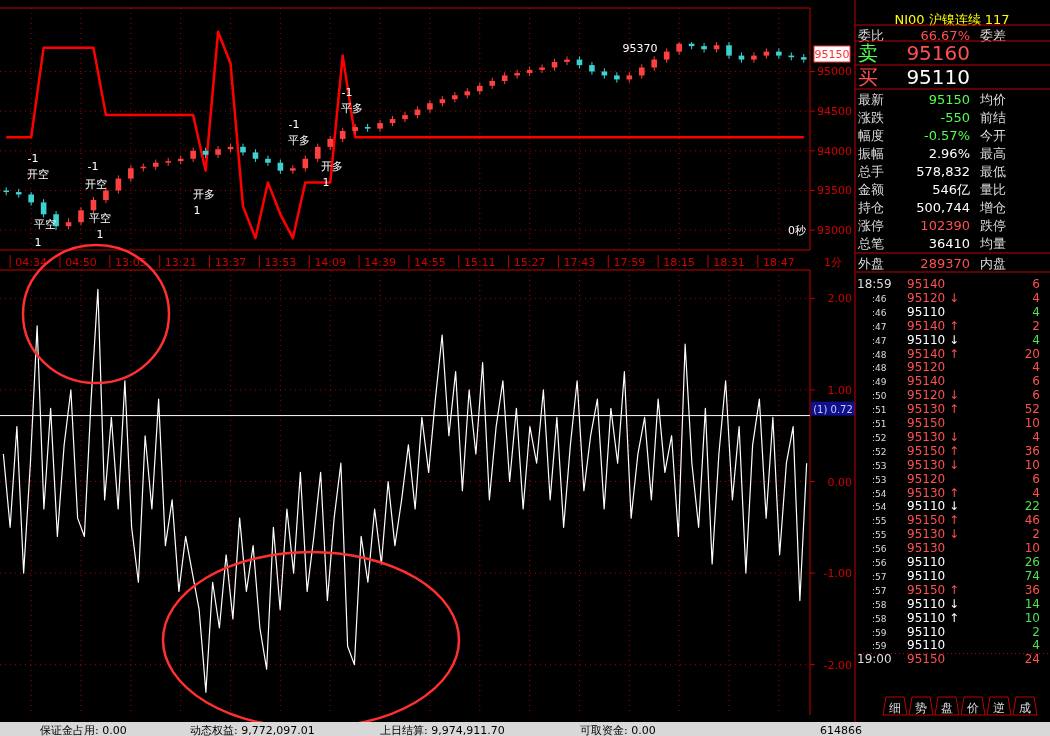 The height and width of the screenshot is (736, 1050). I want to click on text: 跌停, so click(993, 225).